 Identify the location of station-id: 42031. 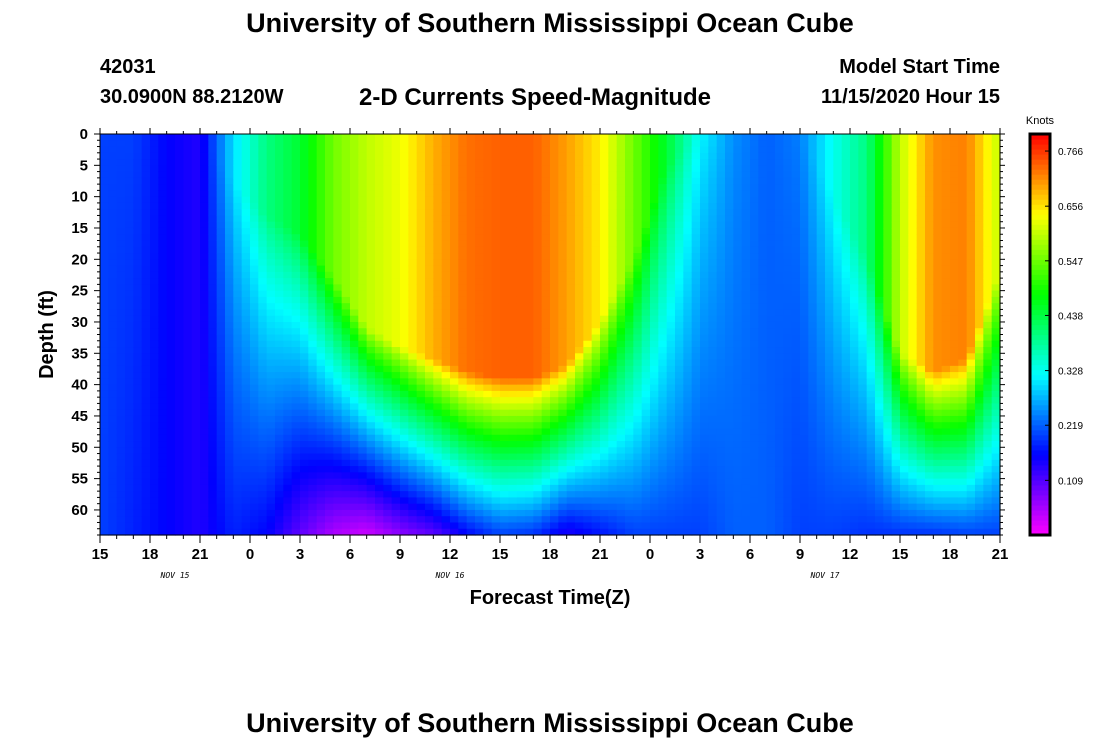
(128, 67).